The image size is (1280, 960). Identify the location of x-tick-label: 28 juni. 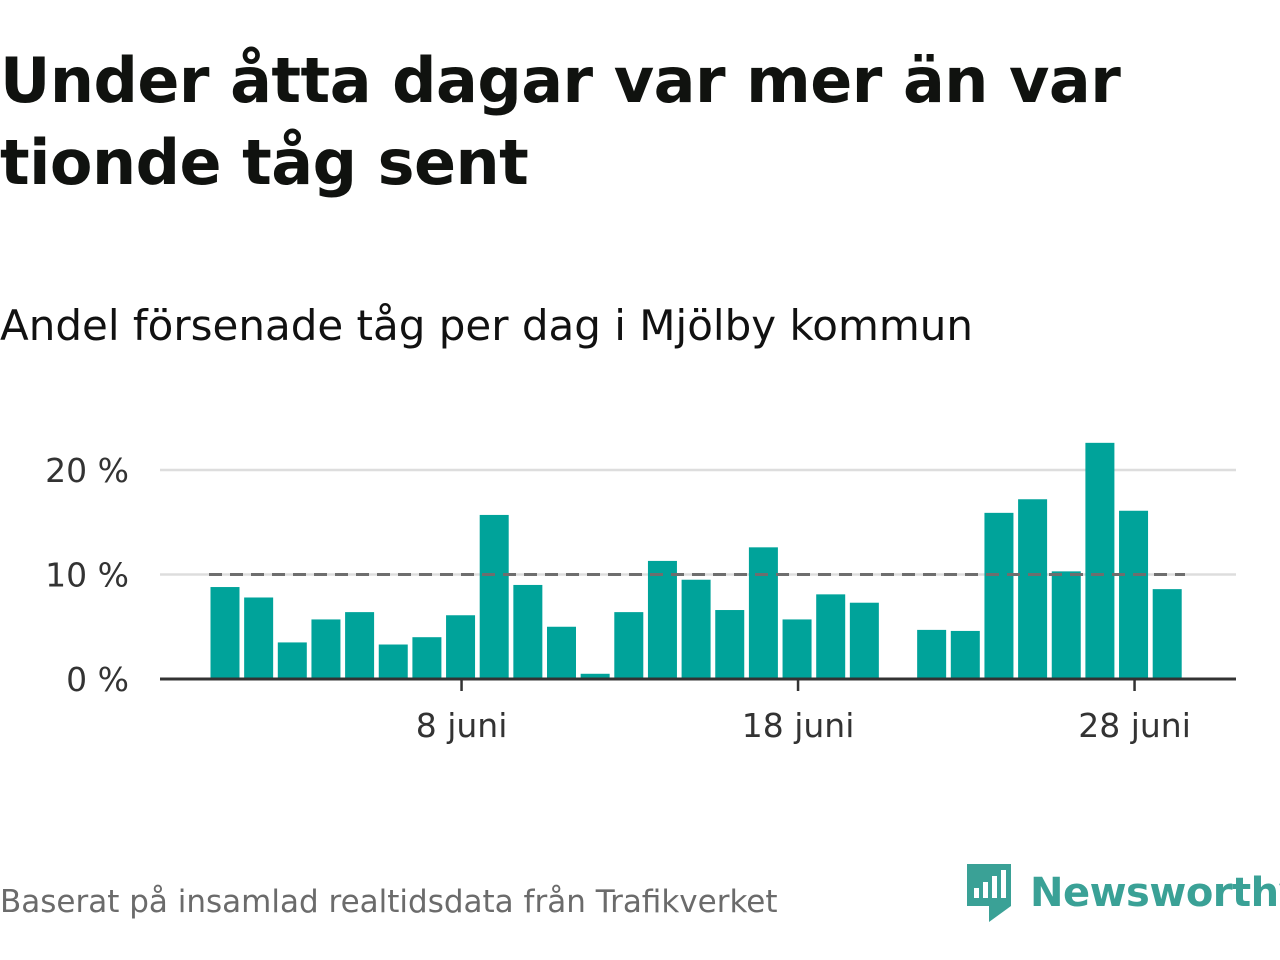
(1134, 725).